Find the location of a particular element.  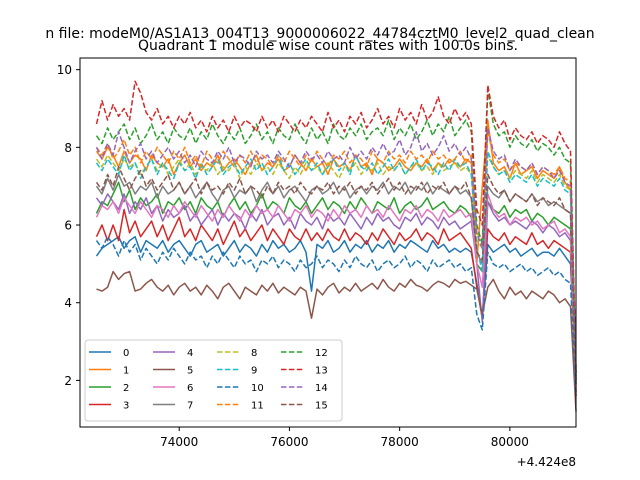

y-tick-label: 6 is located at coordinates (68, 226).